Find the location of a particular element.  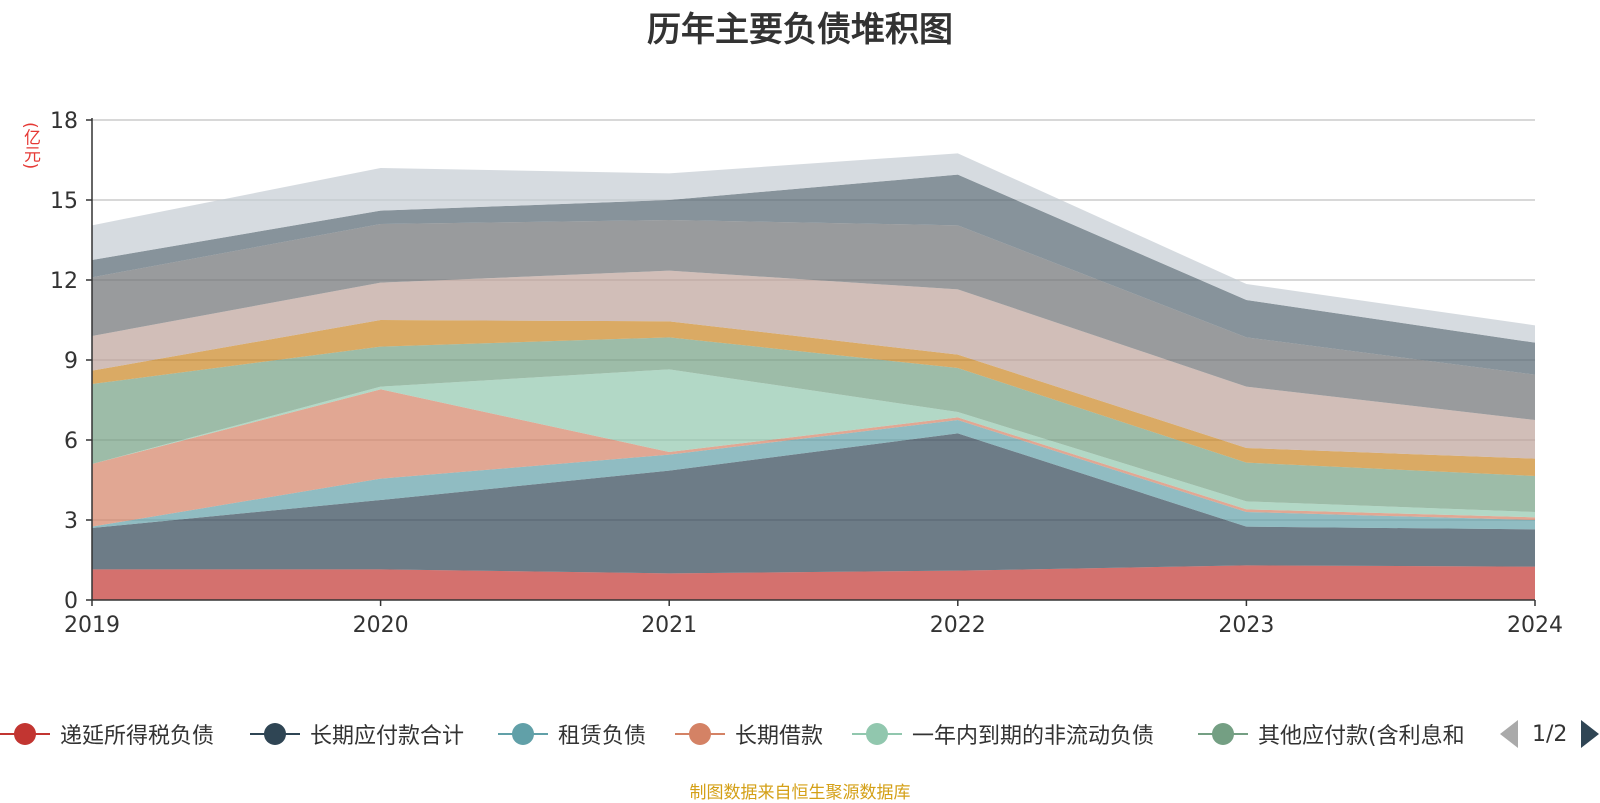

next-page-icon is located at coordinates (1590, 734).